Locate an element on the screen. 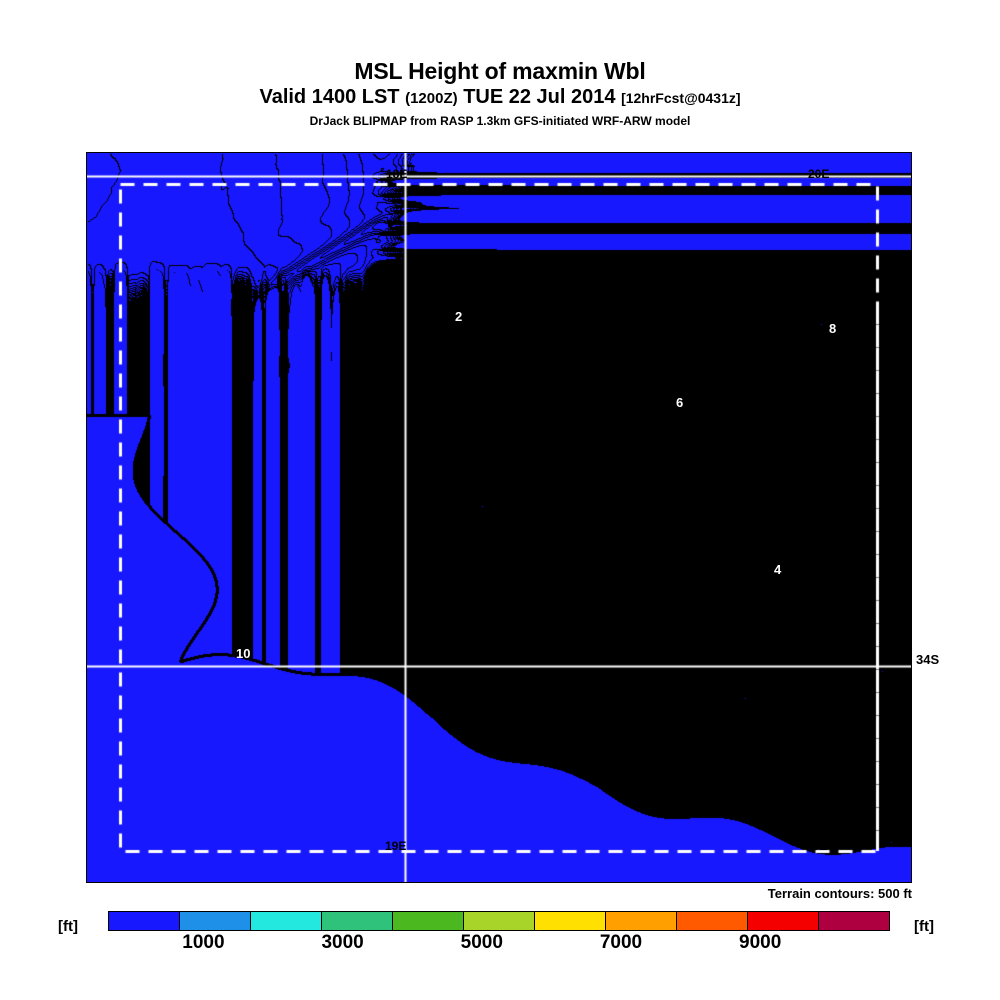 The image size is (1000, 1000). map-value-label-8: 8 is located at coordinates (833, 328).